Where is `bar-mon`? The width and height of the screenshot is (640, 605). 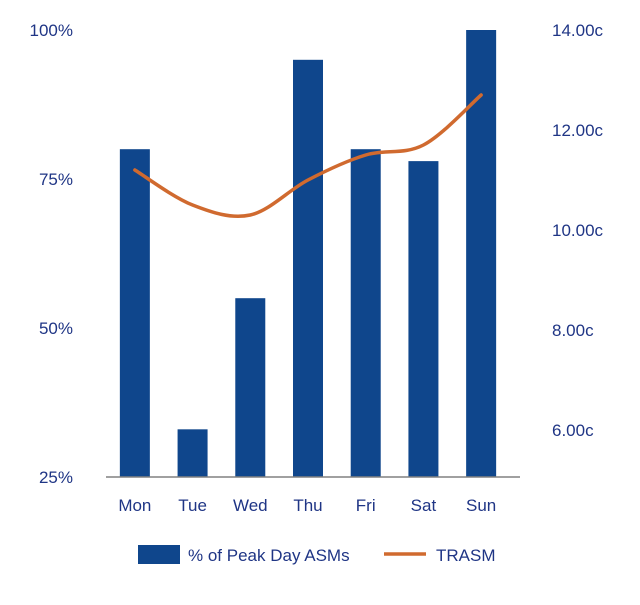 bar-mon is located at coordinates (134, 313).